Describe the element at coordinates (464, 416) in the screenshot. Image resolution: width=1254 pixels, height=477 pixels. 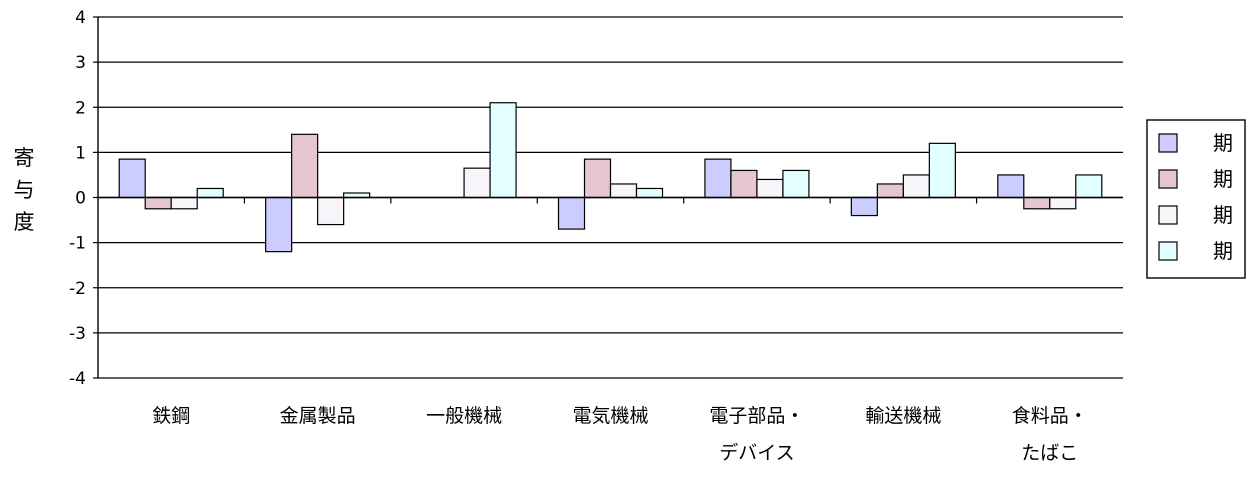
I see `category-label: 一般機械` at that location.